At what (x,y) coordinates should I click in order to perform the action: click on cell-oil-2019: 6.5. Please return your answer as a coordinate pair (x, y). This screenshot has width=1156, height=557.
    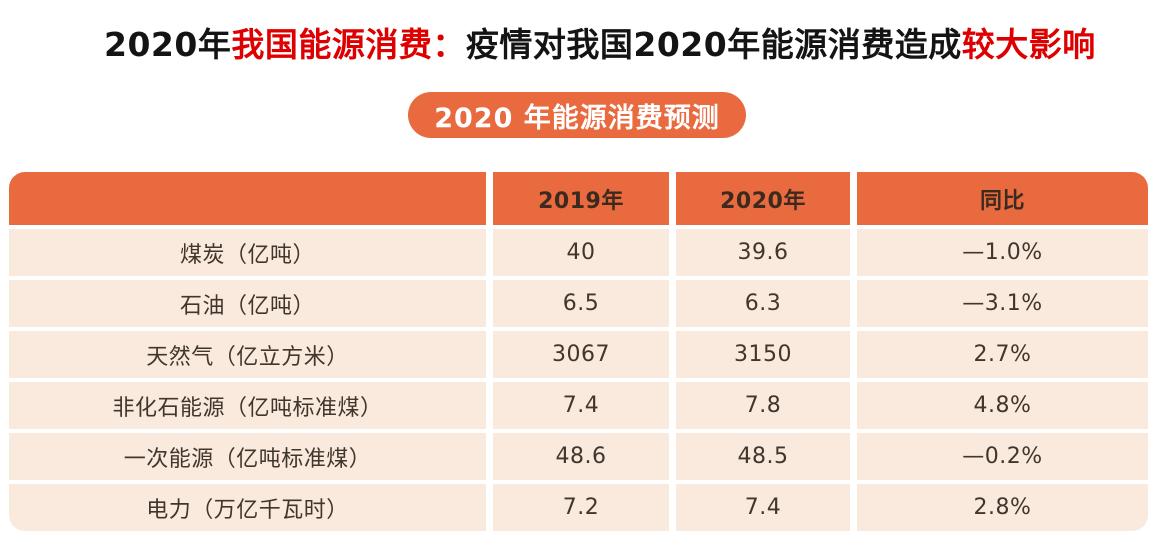
    Looking at the image, I should click on (581, 303).